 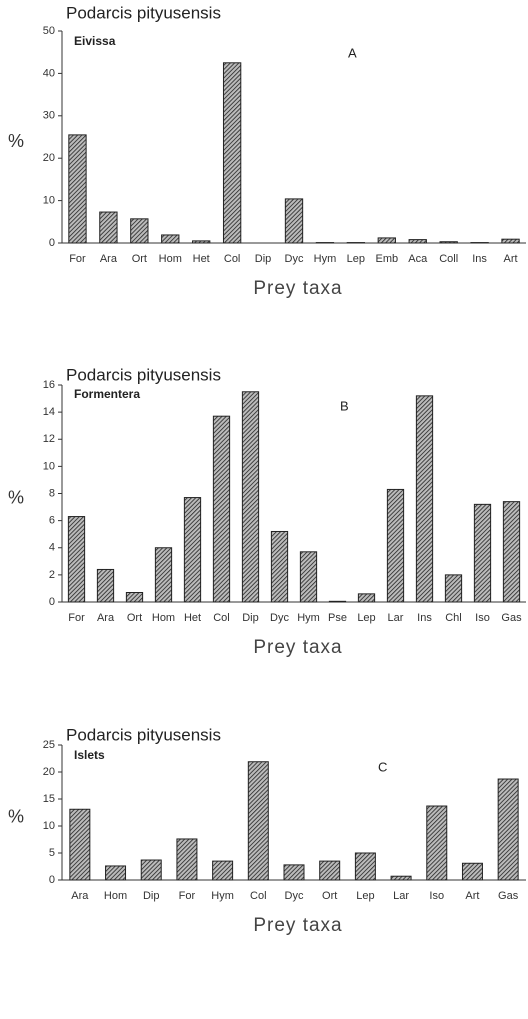 I want to click on x-tick-label: Art, so click(x=472, y=896).